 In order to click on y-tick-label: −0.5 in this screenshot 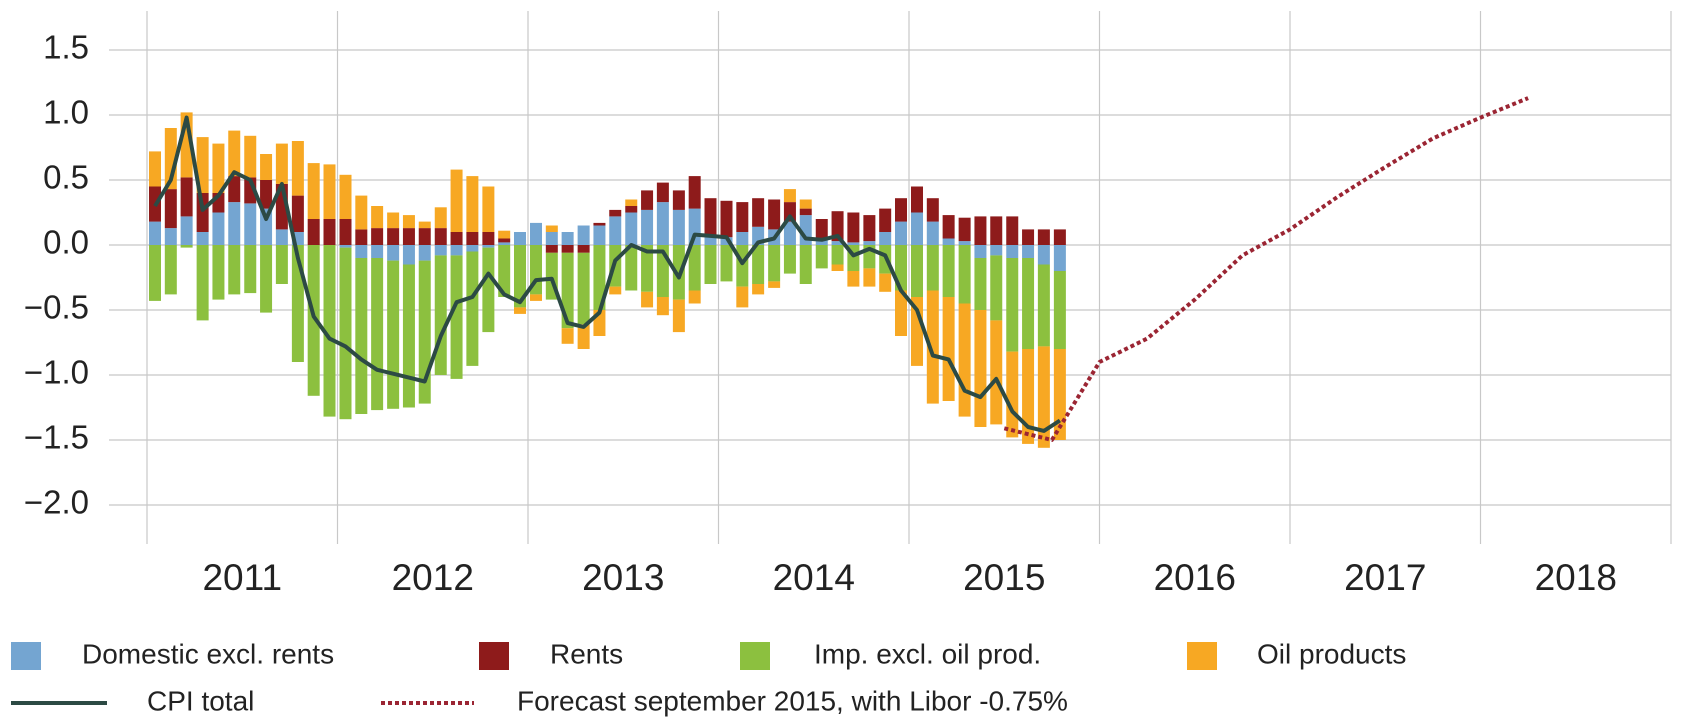, I will do `click(56, 307)`.